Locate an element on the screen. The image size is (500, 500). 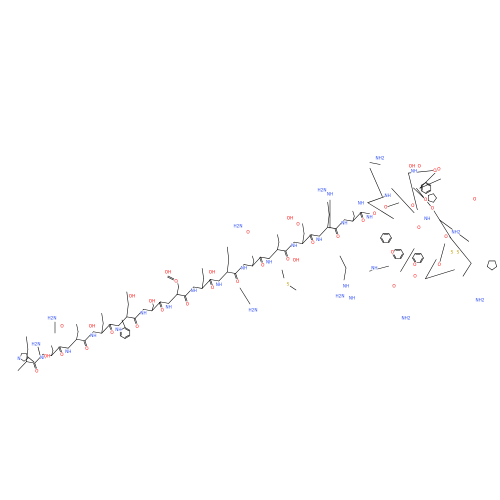
arginine-guanidine-label: H2N is located at coordinates (322, 190).